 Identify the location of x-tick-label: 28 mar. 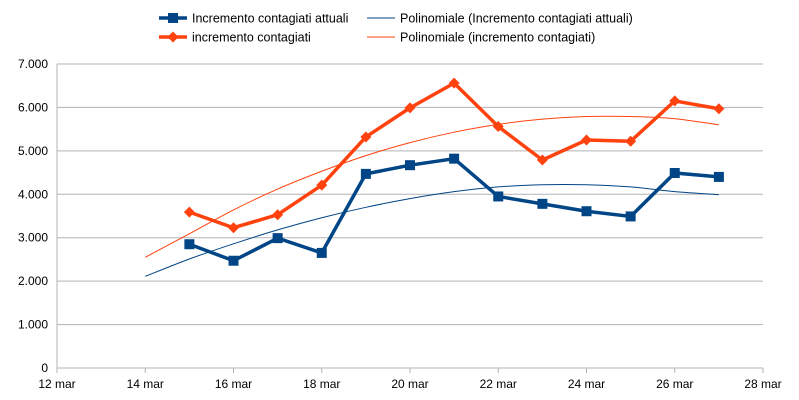
(762, 384).